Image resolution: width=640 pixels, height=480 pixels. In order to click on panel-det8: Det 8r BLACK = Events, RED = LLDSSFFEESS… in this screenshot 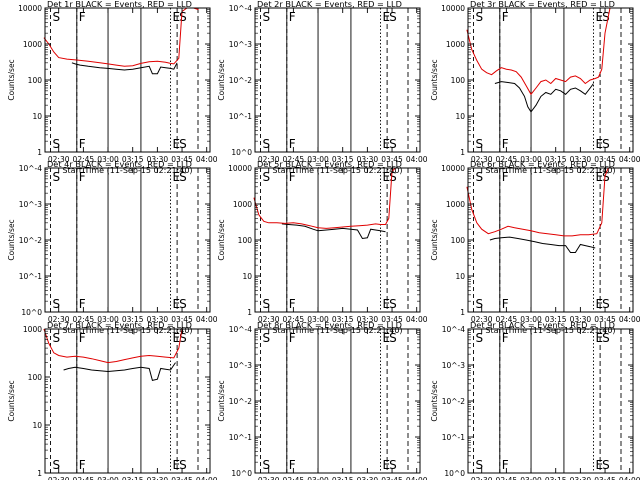, I will do `click(322, 400)`.